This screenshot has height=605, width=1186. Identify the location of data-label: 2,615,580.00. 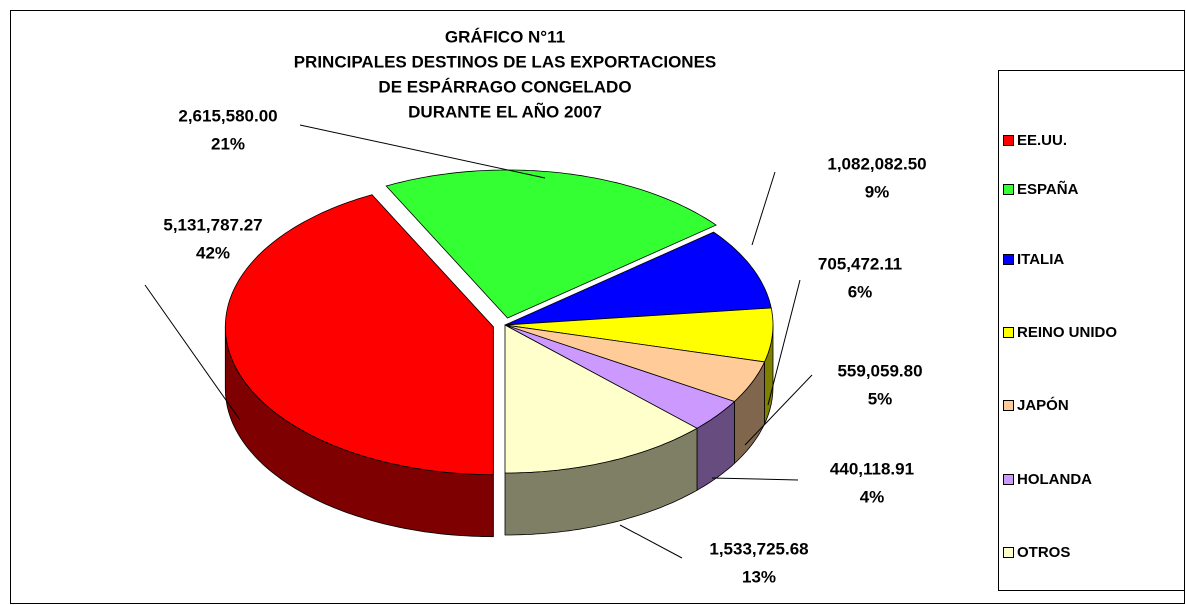
(227, 115).